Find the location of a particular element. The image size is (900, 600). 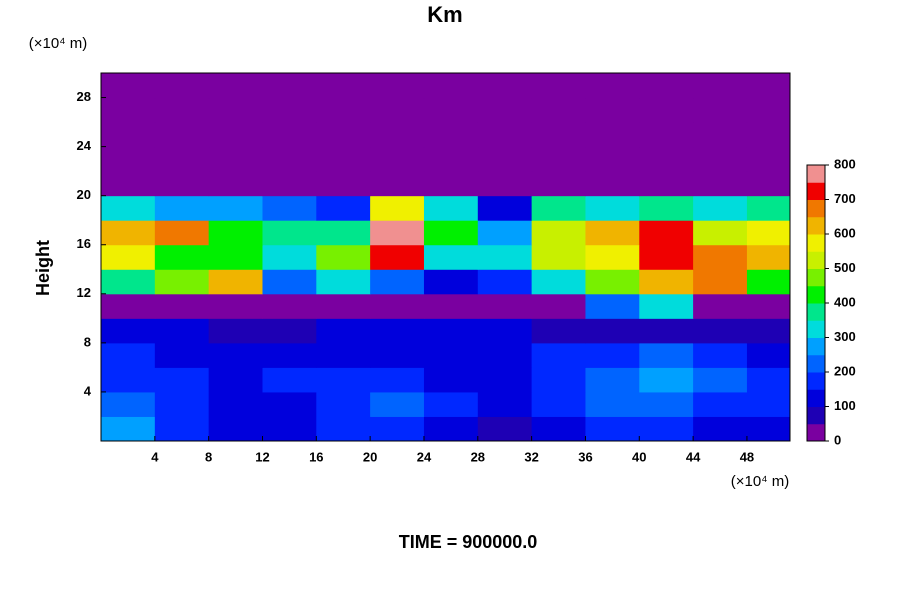

colorbar-tick-label: 300 is located at coordinates (845, 336).